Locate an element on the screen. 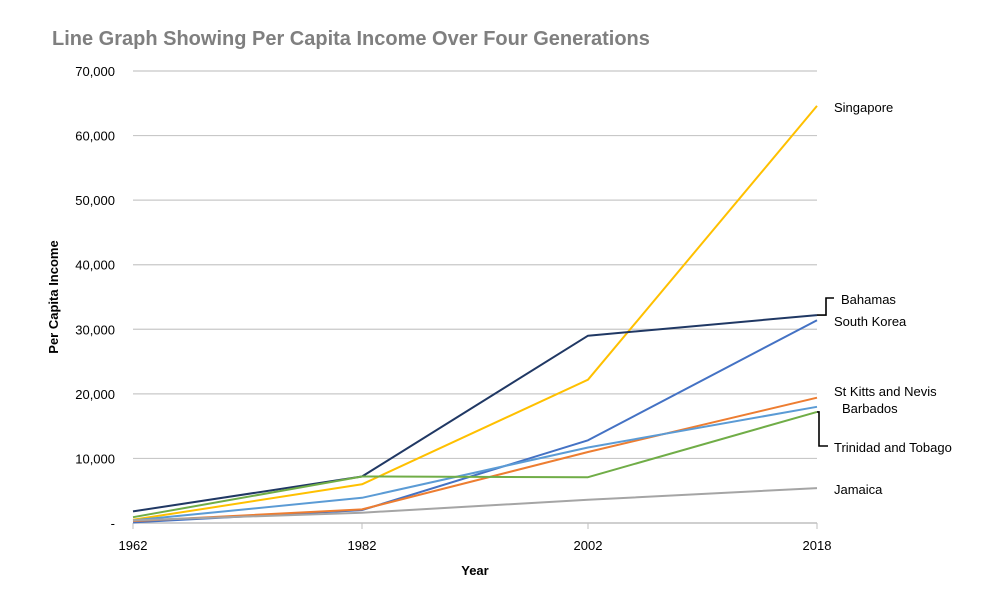  series-label: Trinidad and Tobago is located at coordinates (893, 447).